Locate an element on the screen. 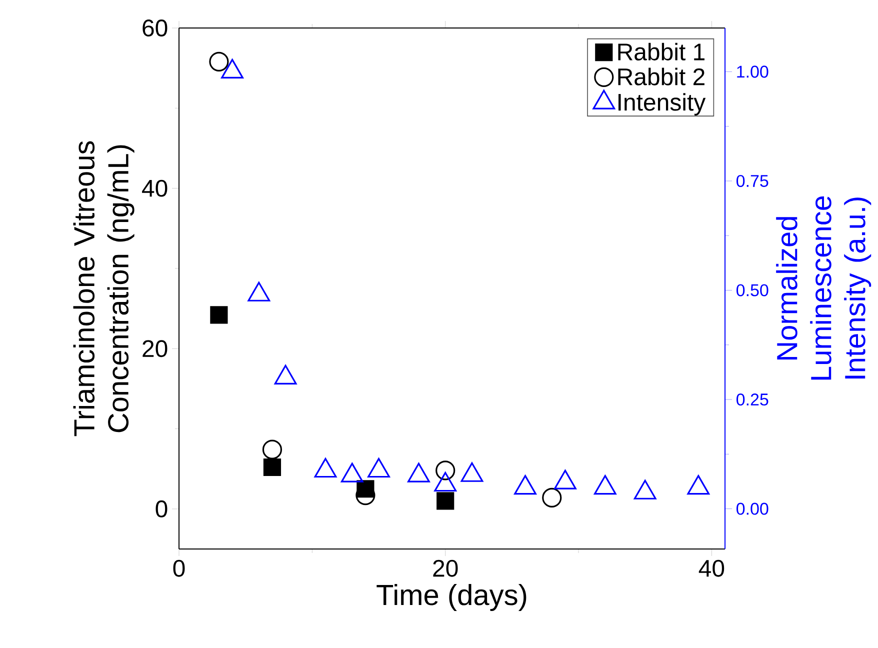 Image resolution: width=878 pixels, height=648 pixels. y2-tick-label: 1.00 is located at coordinates (752, 72).